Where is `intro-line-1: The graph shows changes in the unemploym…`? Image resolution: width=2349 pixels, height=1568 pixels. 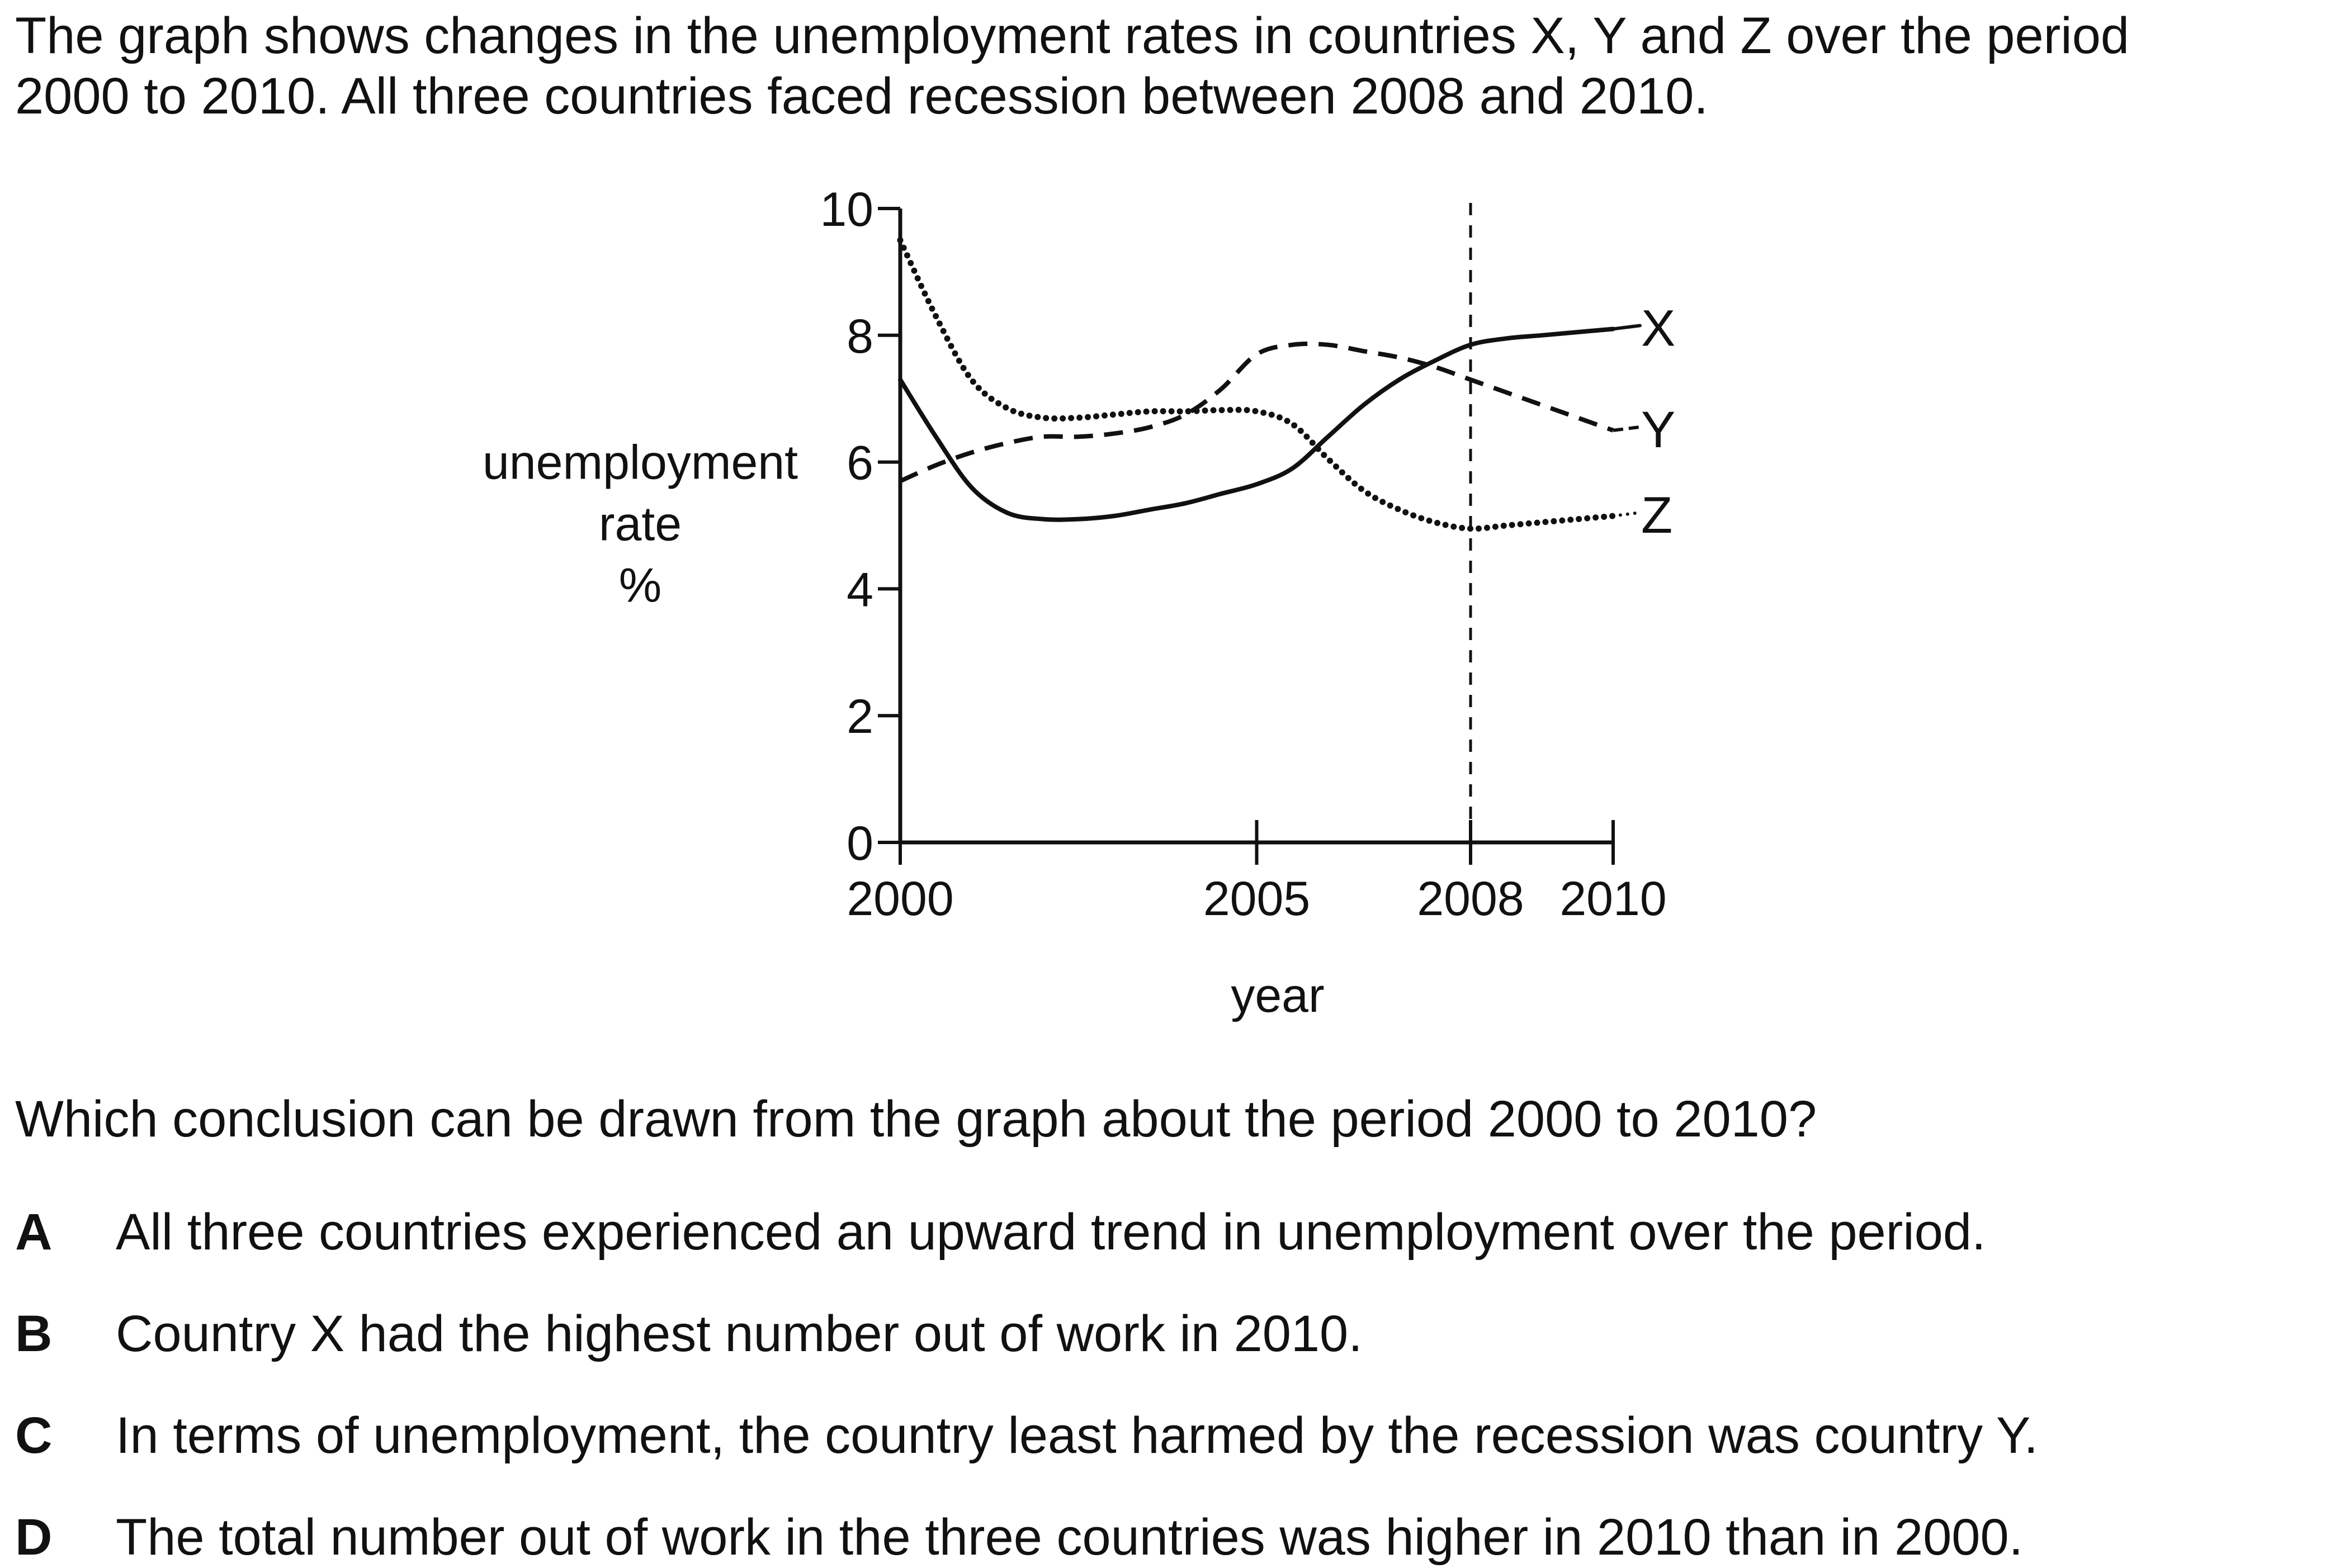 intro-line-1: The graph shows changes in the unemploym… is located at coordinates (1072, 35).